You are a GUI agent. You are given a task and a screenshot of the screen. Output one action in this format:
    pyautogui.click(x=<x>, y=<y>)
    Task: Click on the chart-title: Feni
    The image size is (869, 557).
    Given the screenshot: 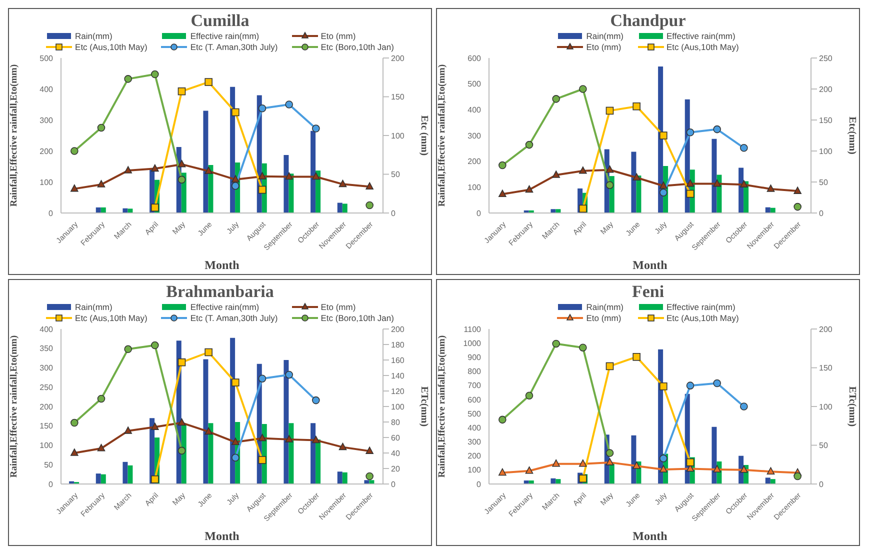 What is the action you would take?
    pyautogui.click(x=648, y=292)
    